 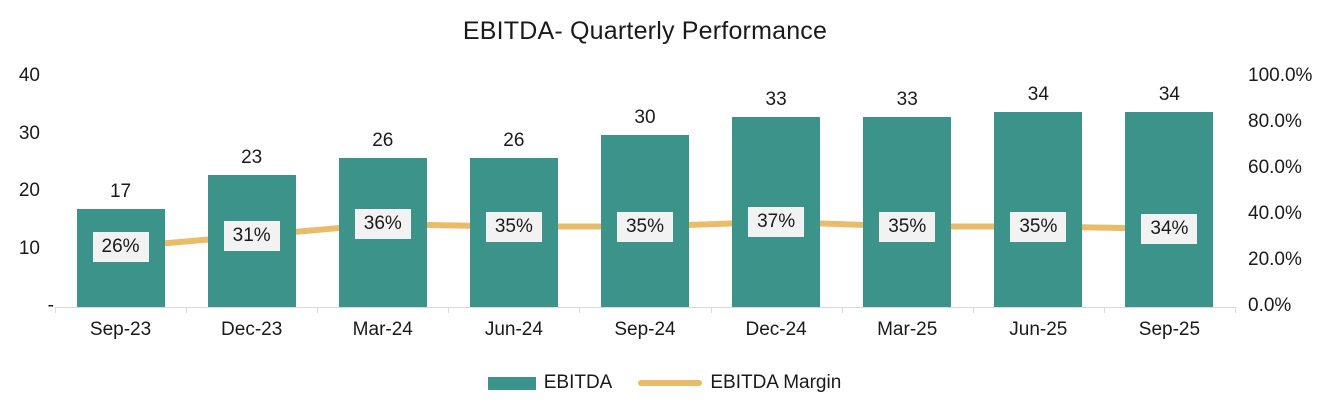 What do you see at coordinates (29, 248) in the screenshot?
I see `left-axis-tick-label: 10` at bounding box center [29, 248].